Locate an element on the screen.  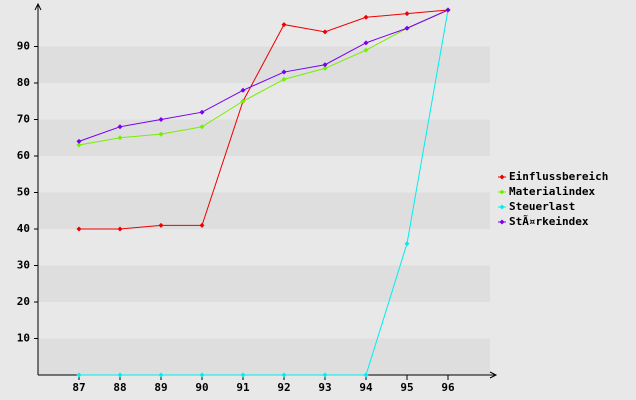
y-tick-label: 40 is located at coordinates (23, 228).